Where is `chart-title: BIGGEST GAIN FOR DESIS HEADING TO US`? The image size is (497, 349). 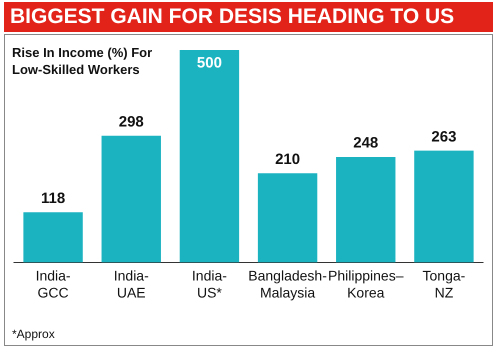
chart-title: BIGGEST GAIN FOR DESIS HEADING TO US is located at coordinates (248, 17).